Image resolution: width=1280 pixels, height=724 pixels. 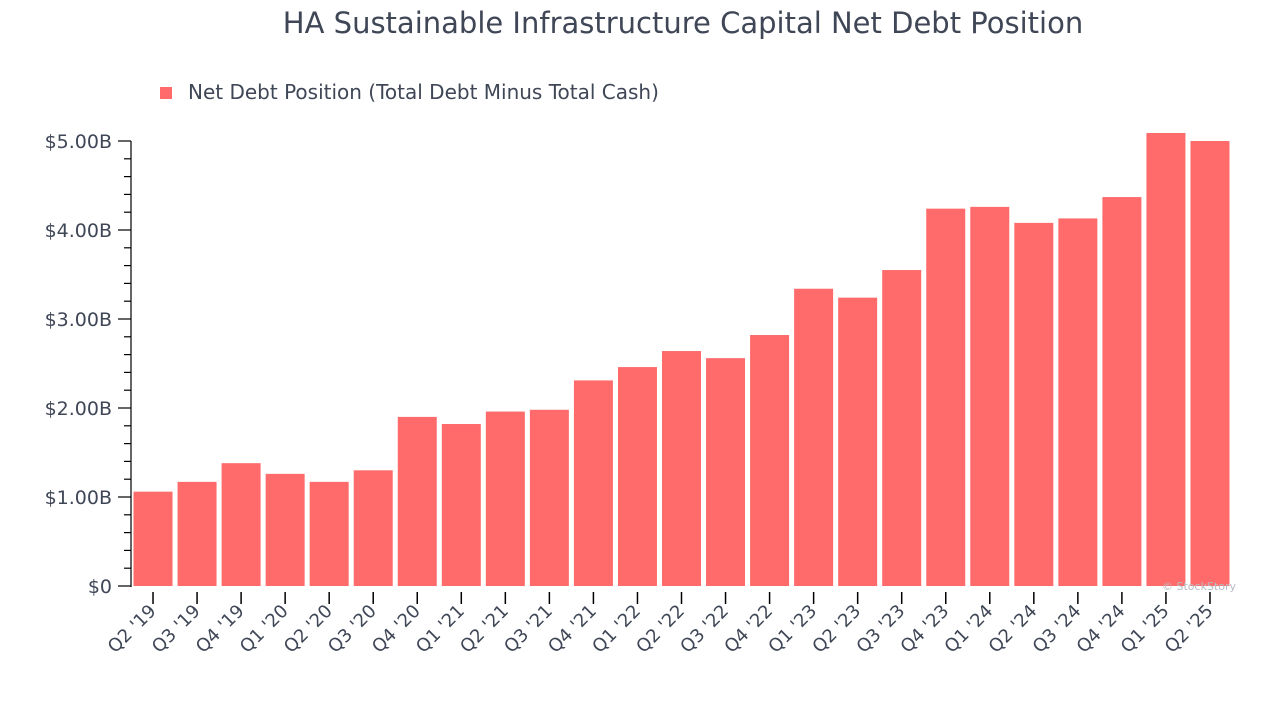 I want to click on x-tick-label: Q2 '25, so click(x=1189, y=629).